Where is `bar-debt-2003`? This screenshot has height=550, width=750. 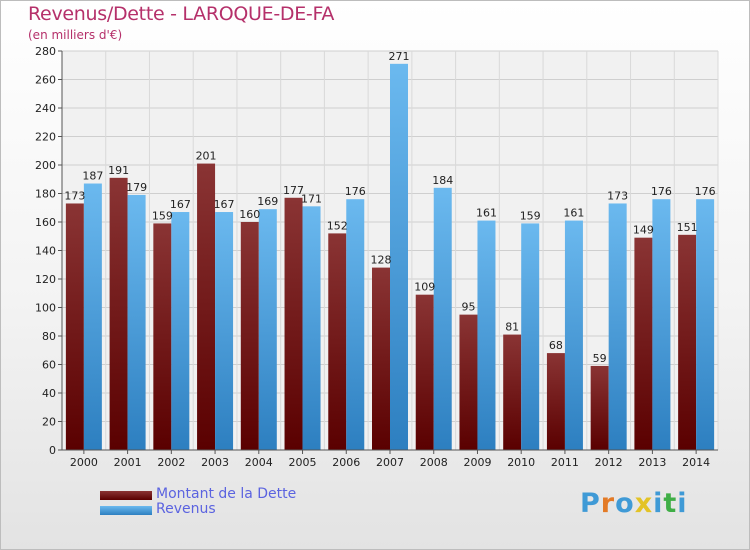
bar-debt-2003 is located at coordinates (206, 306).